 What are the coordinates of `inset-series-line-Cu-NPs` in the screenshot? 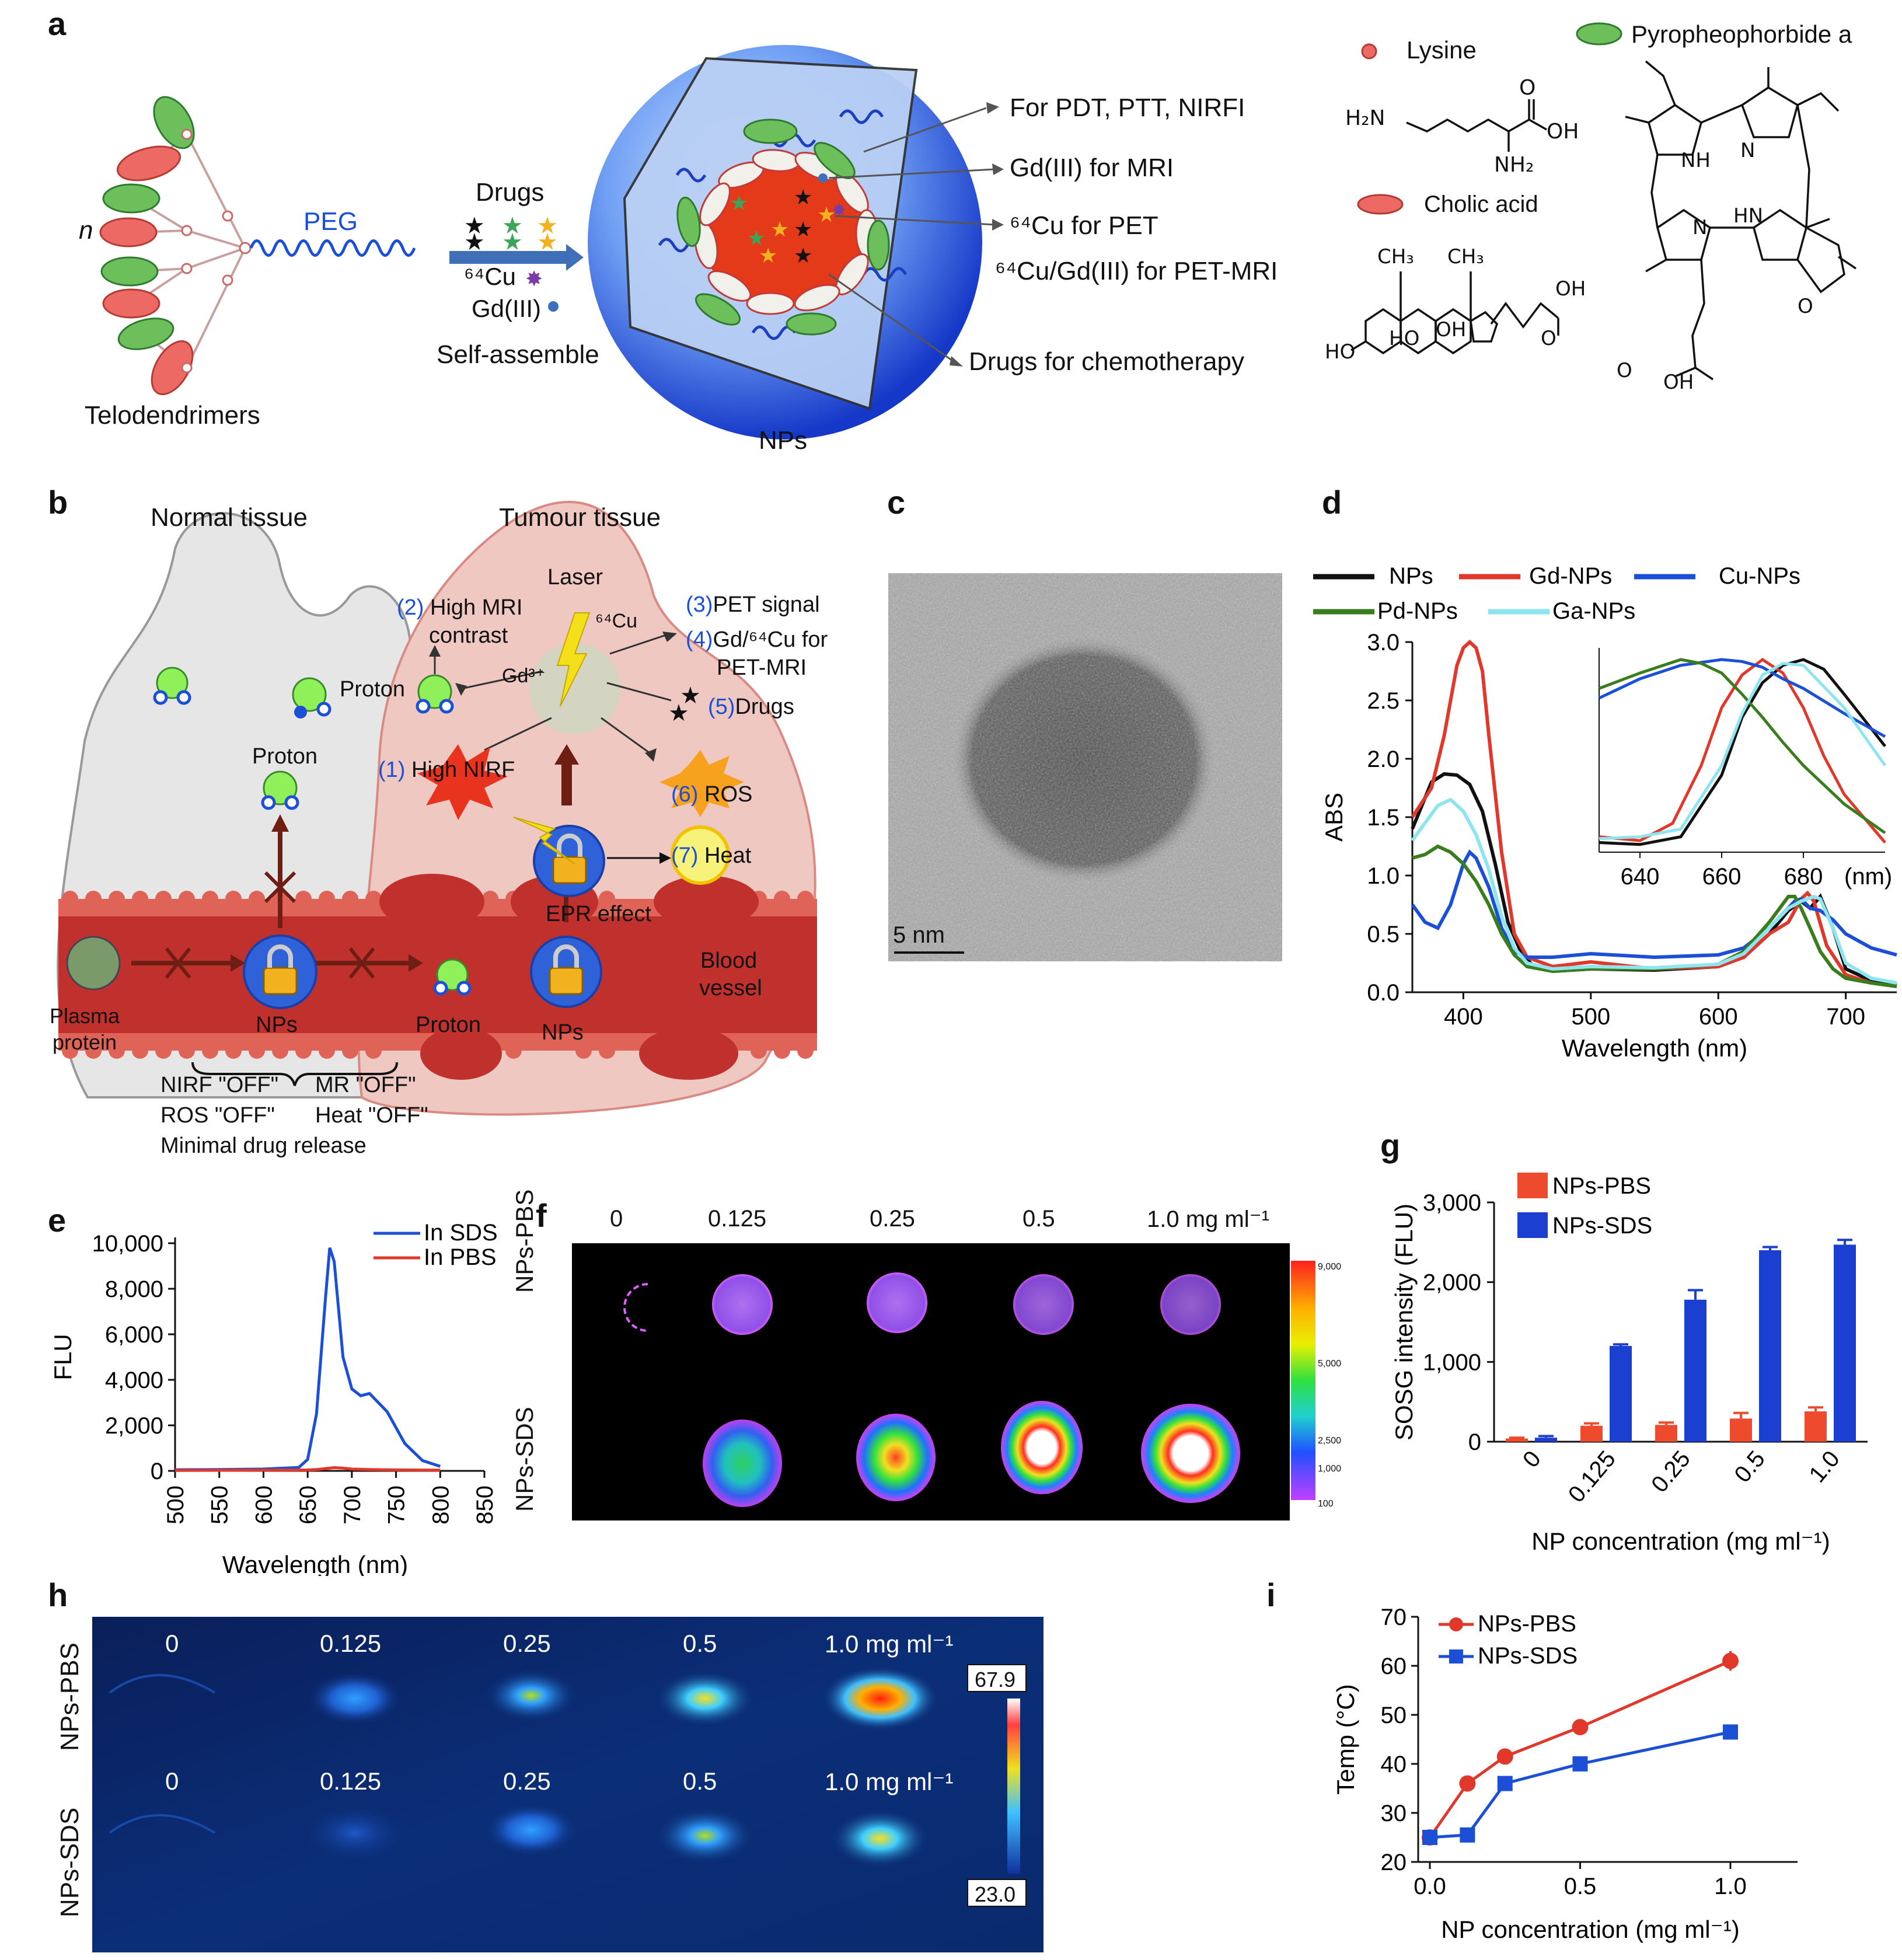 It's located at (1742, 698).